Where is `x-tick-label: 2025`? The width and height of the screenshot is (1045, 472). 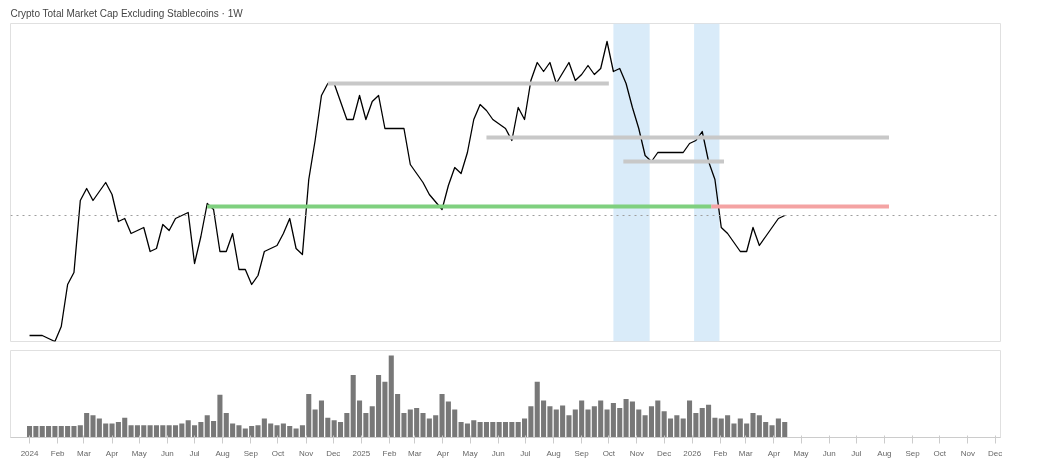 x-tick-label: 2025 is located at coordinates (361, 453).